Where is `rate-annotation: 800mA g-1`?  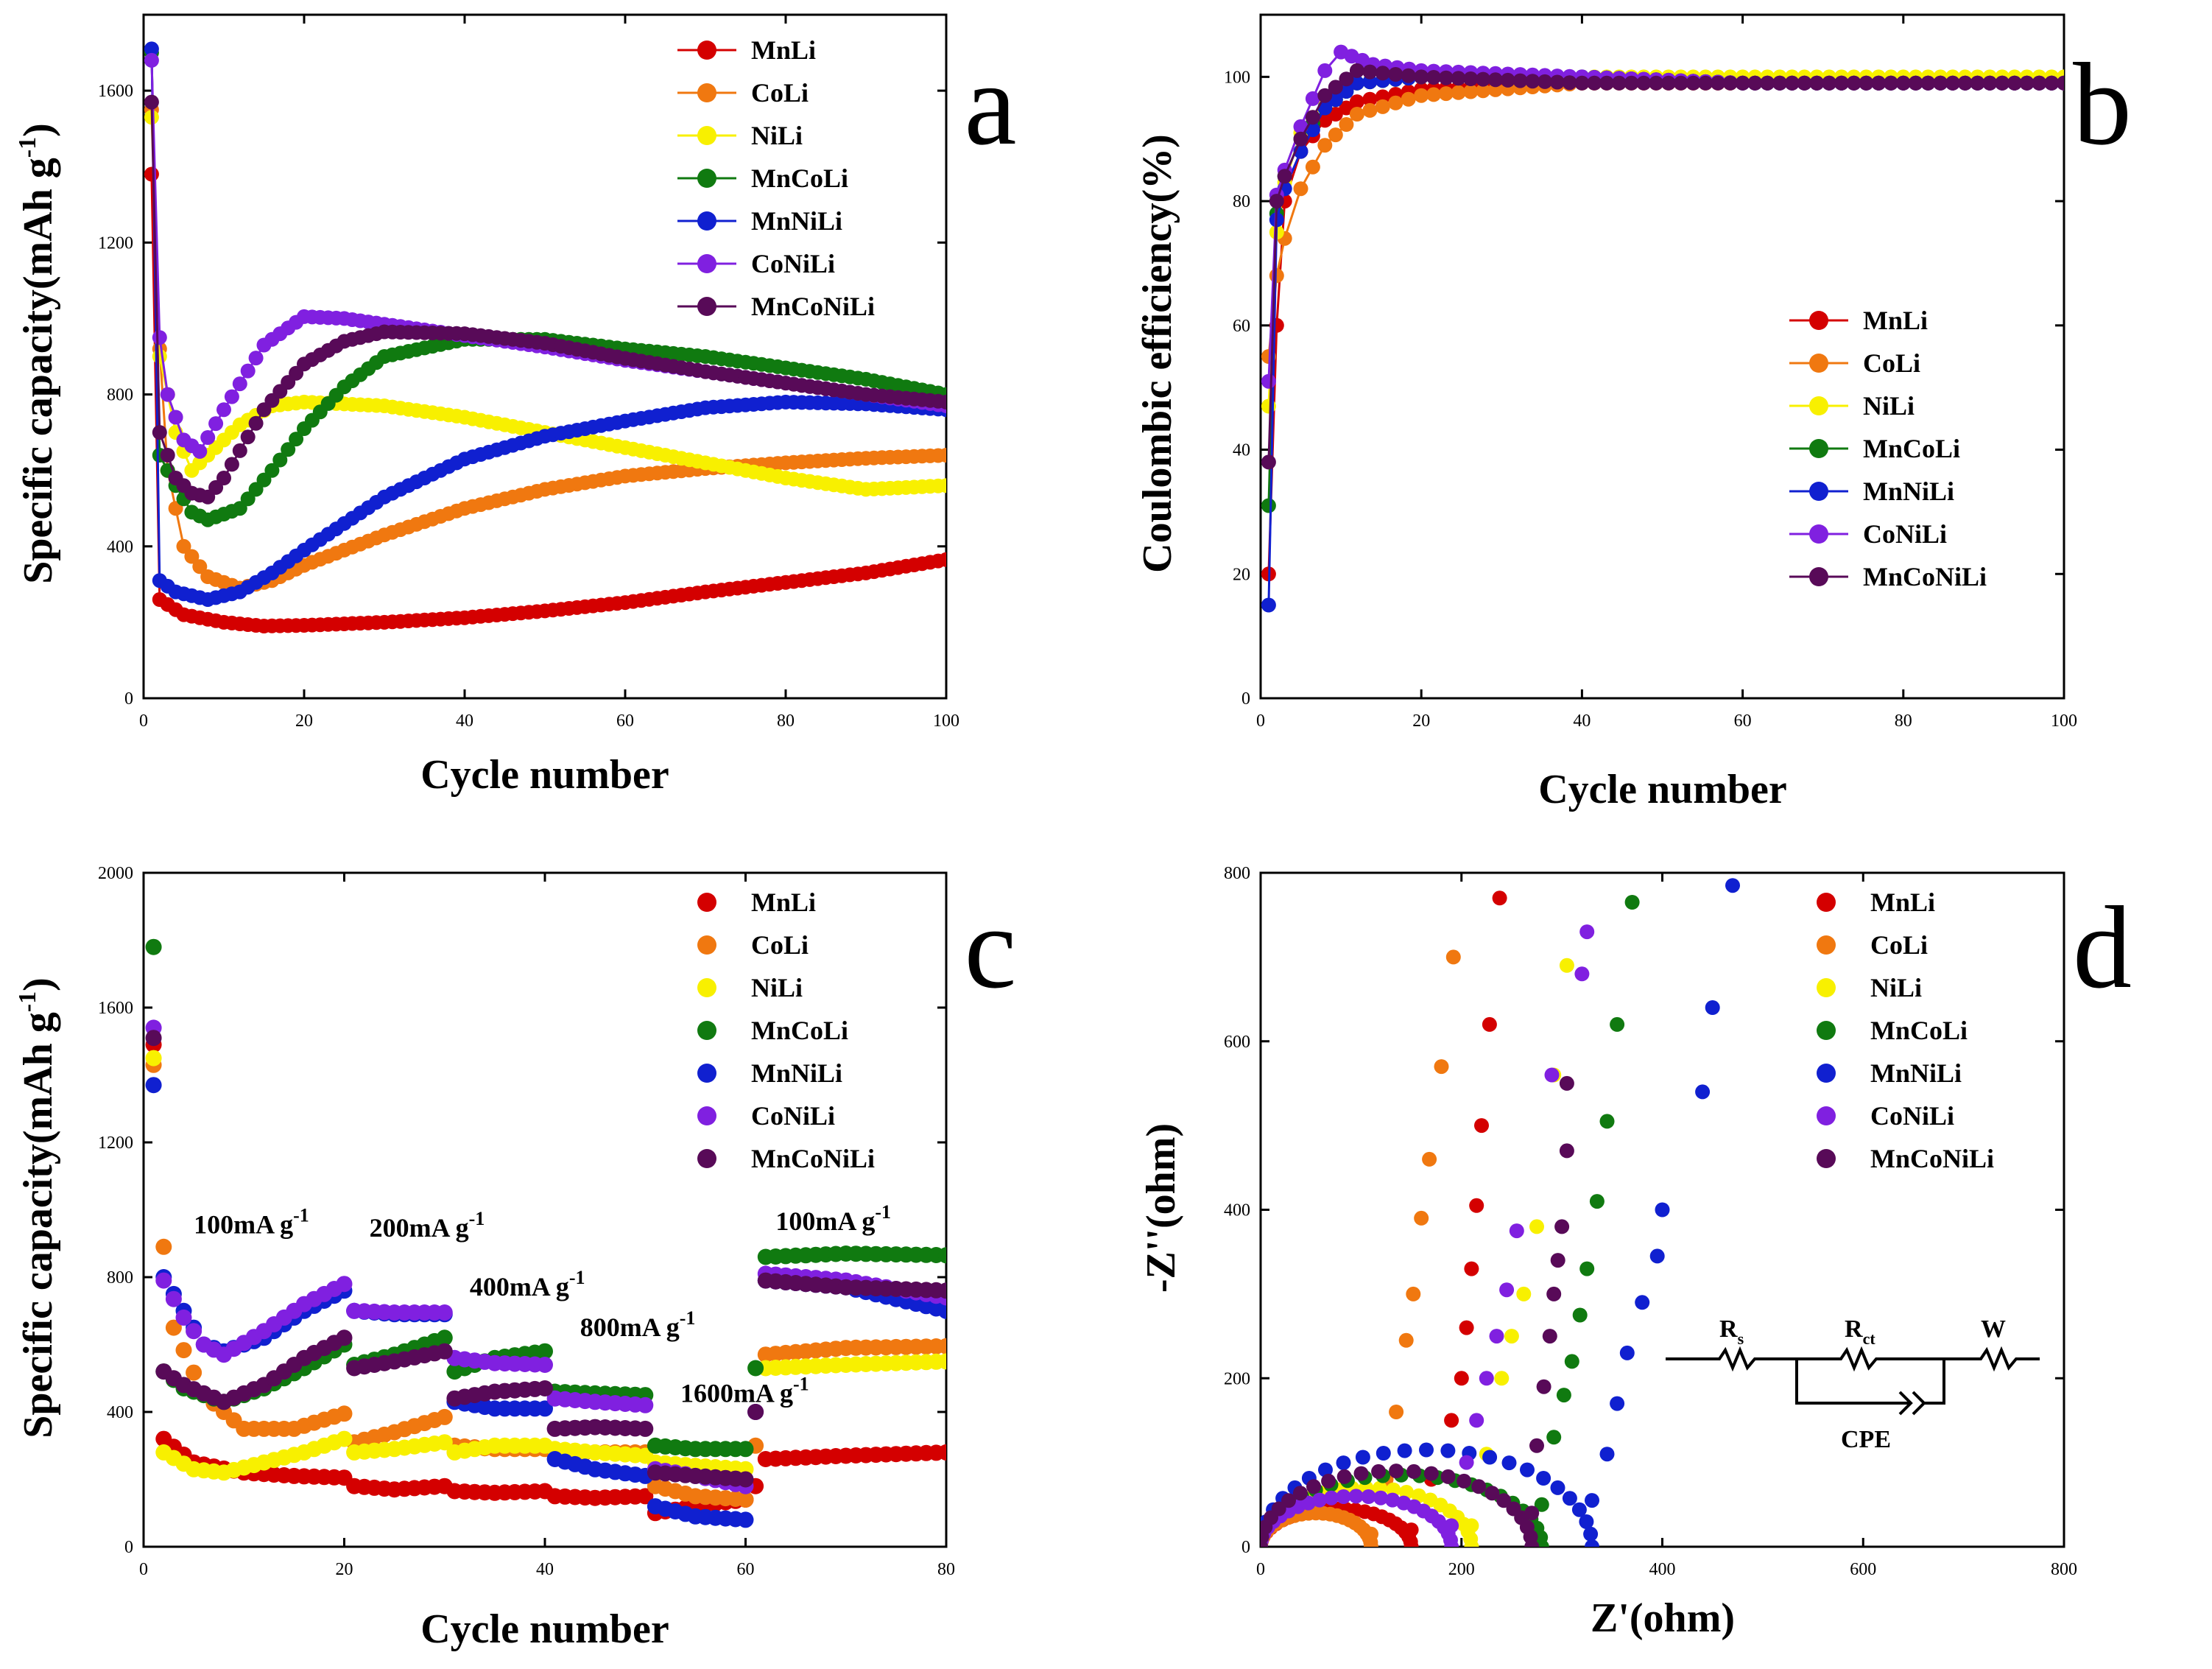 rate-annotation: 800mA g-1 is located at coordinates (638, 1324).